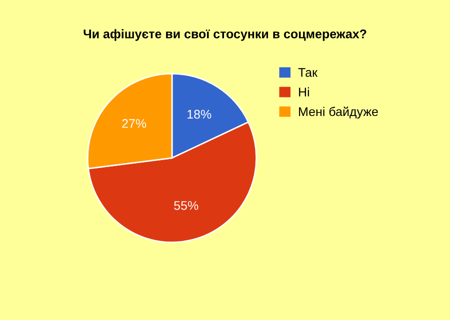  Describe the element at coordinates (304, 91) in the screenshot. I see `legend-label: Ні` at that location.